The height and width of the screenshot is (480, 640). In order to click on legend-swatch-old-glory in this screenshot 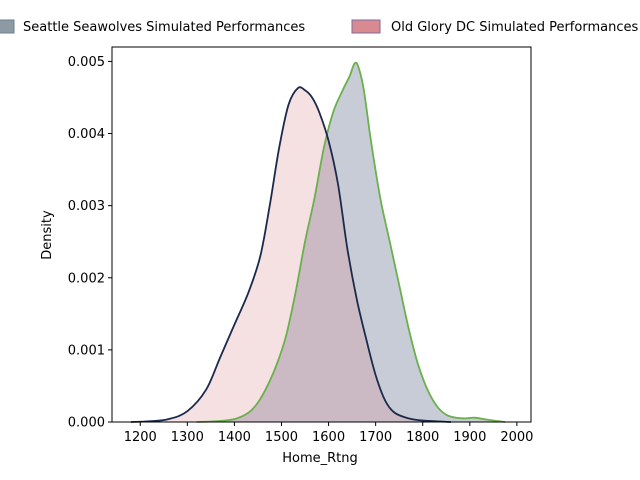, I will do `click(366, 26)`.